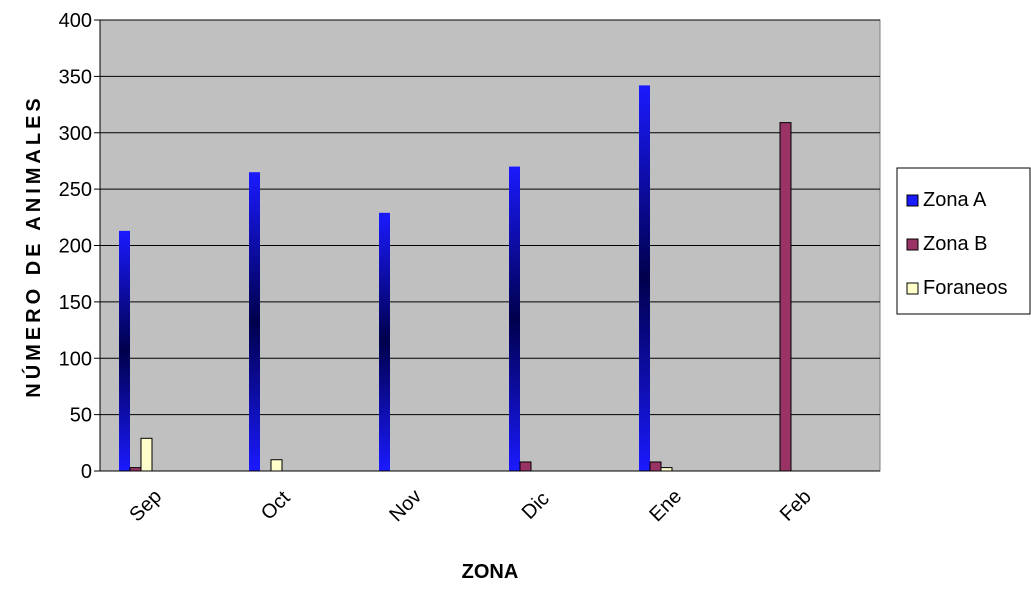 This screenshot has width=1031, height=609. Describe the element at coordinates (655, 466) in the screenshot. I see `bar-zona-b-ene` at that location.